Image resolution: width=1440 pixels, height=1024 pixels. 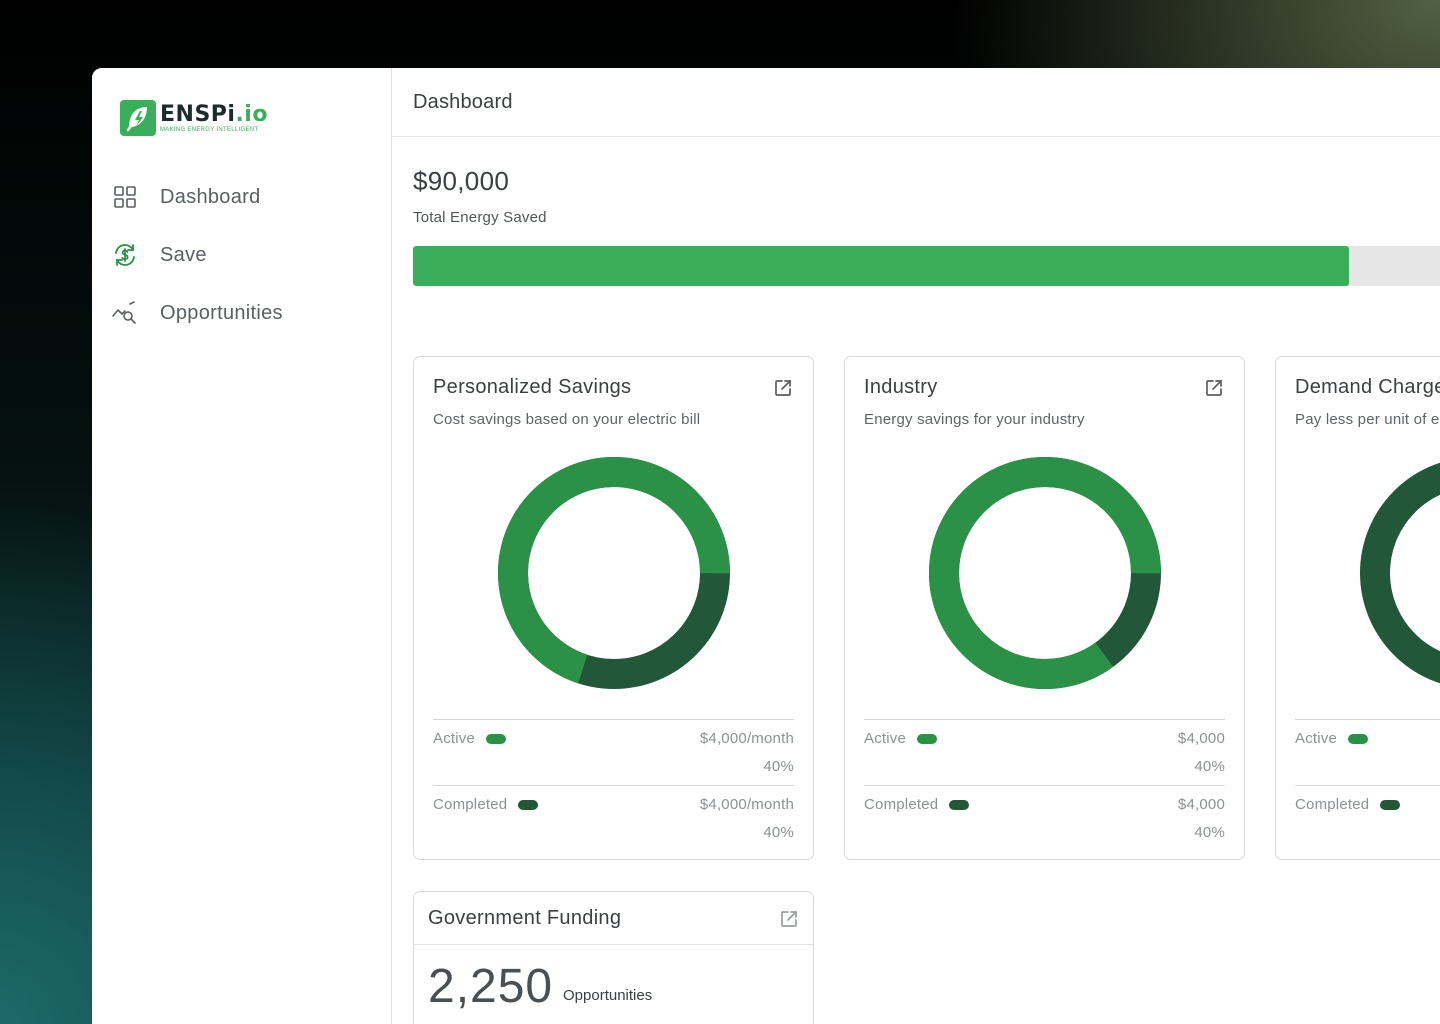 What do you see at coordinates (125, 197) in the screenshot?
I see `grid-icon` at bounding box center [125, 197].